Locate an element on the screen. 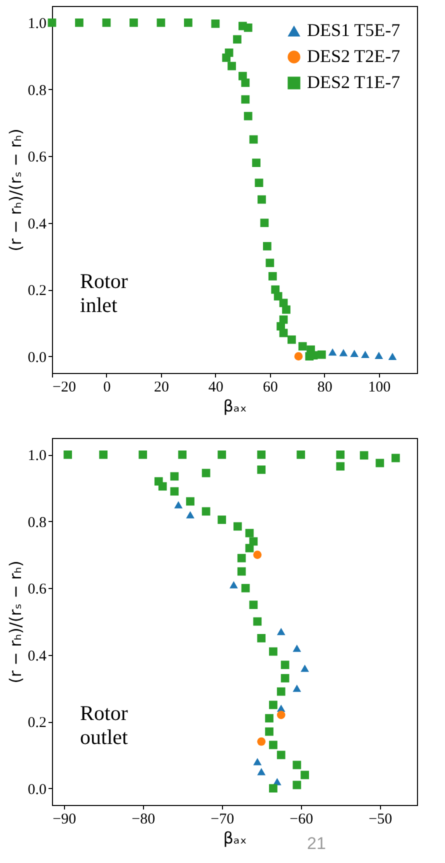  x-tick-label: 60 is located at coordinates (270, 388).